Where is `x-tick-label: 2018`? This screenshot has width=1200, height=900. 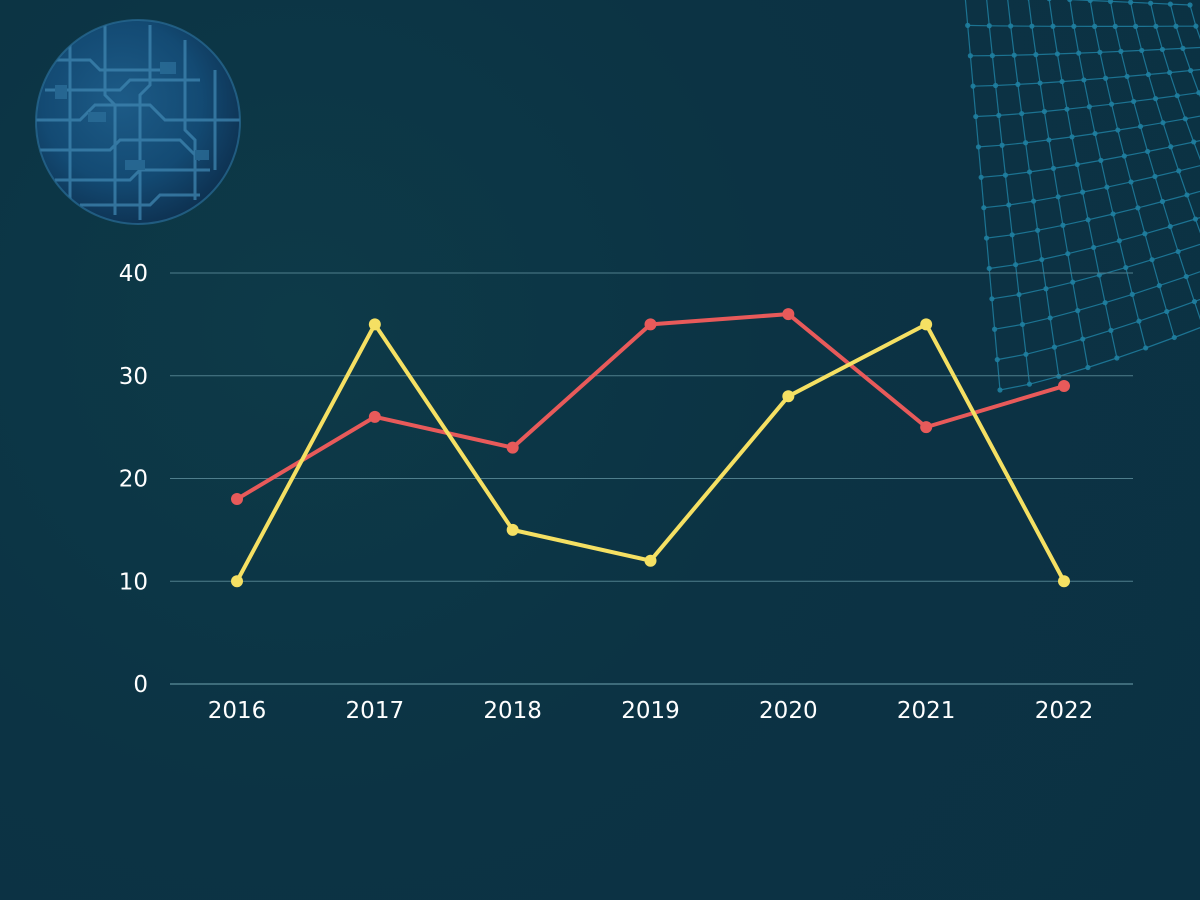
x-tick-label: 2018 is located at coordinates (512, 711).